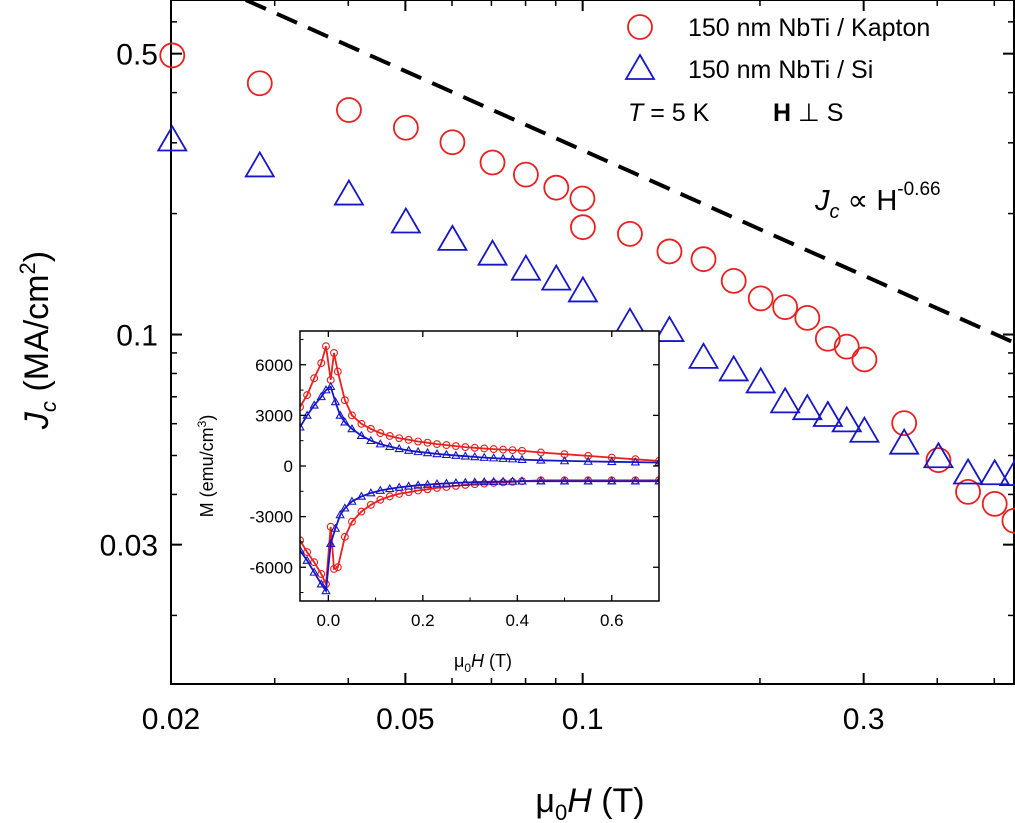 This screenshot has width=1015, height=823. I want to click on y-tick-label: 0.03, so click(129, 546).